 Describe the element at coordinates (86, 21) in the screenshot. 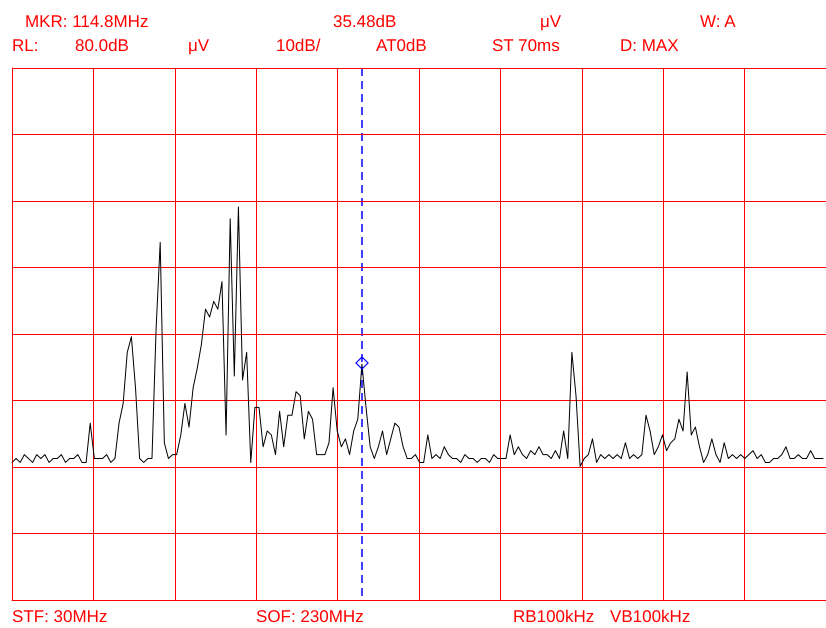

I see `text: MKR: 114.8MHz` at that location.